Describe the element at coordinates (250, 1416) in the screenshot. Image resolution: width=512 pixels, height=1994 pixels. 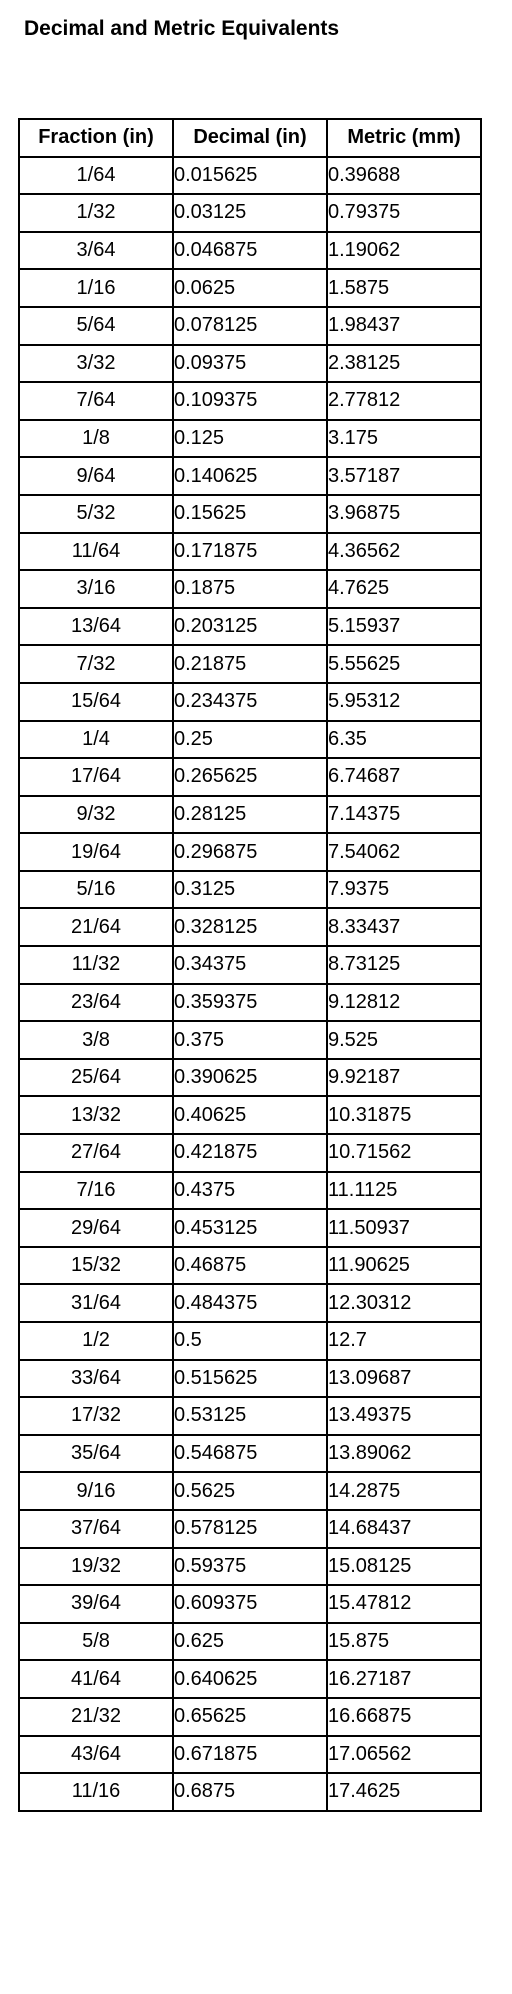
I see `table-row: 17/32 0.53125 13.49375` at that location.